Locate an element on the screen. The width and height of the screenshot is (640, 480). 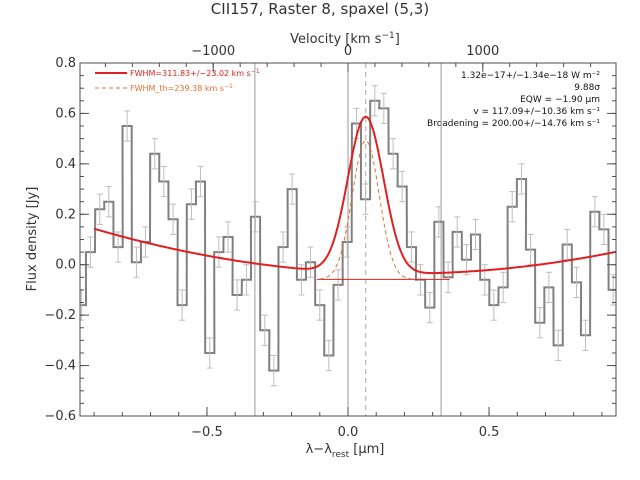
top-axis-label-text: Velocity [km s is located at coordinates (336, 39).